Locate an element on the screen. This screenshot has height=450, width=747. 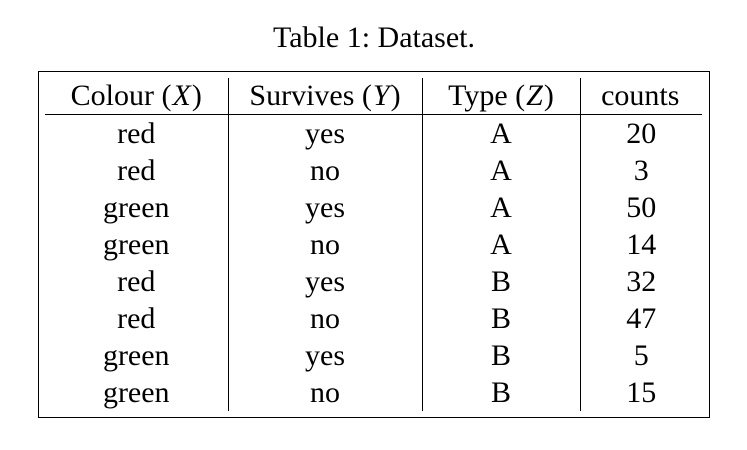
math-var-y: Y is located at coordinates (381, 95).